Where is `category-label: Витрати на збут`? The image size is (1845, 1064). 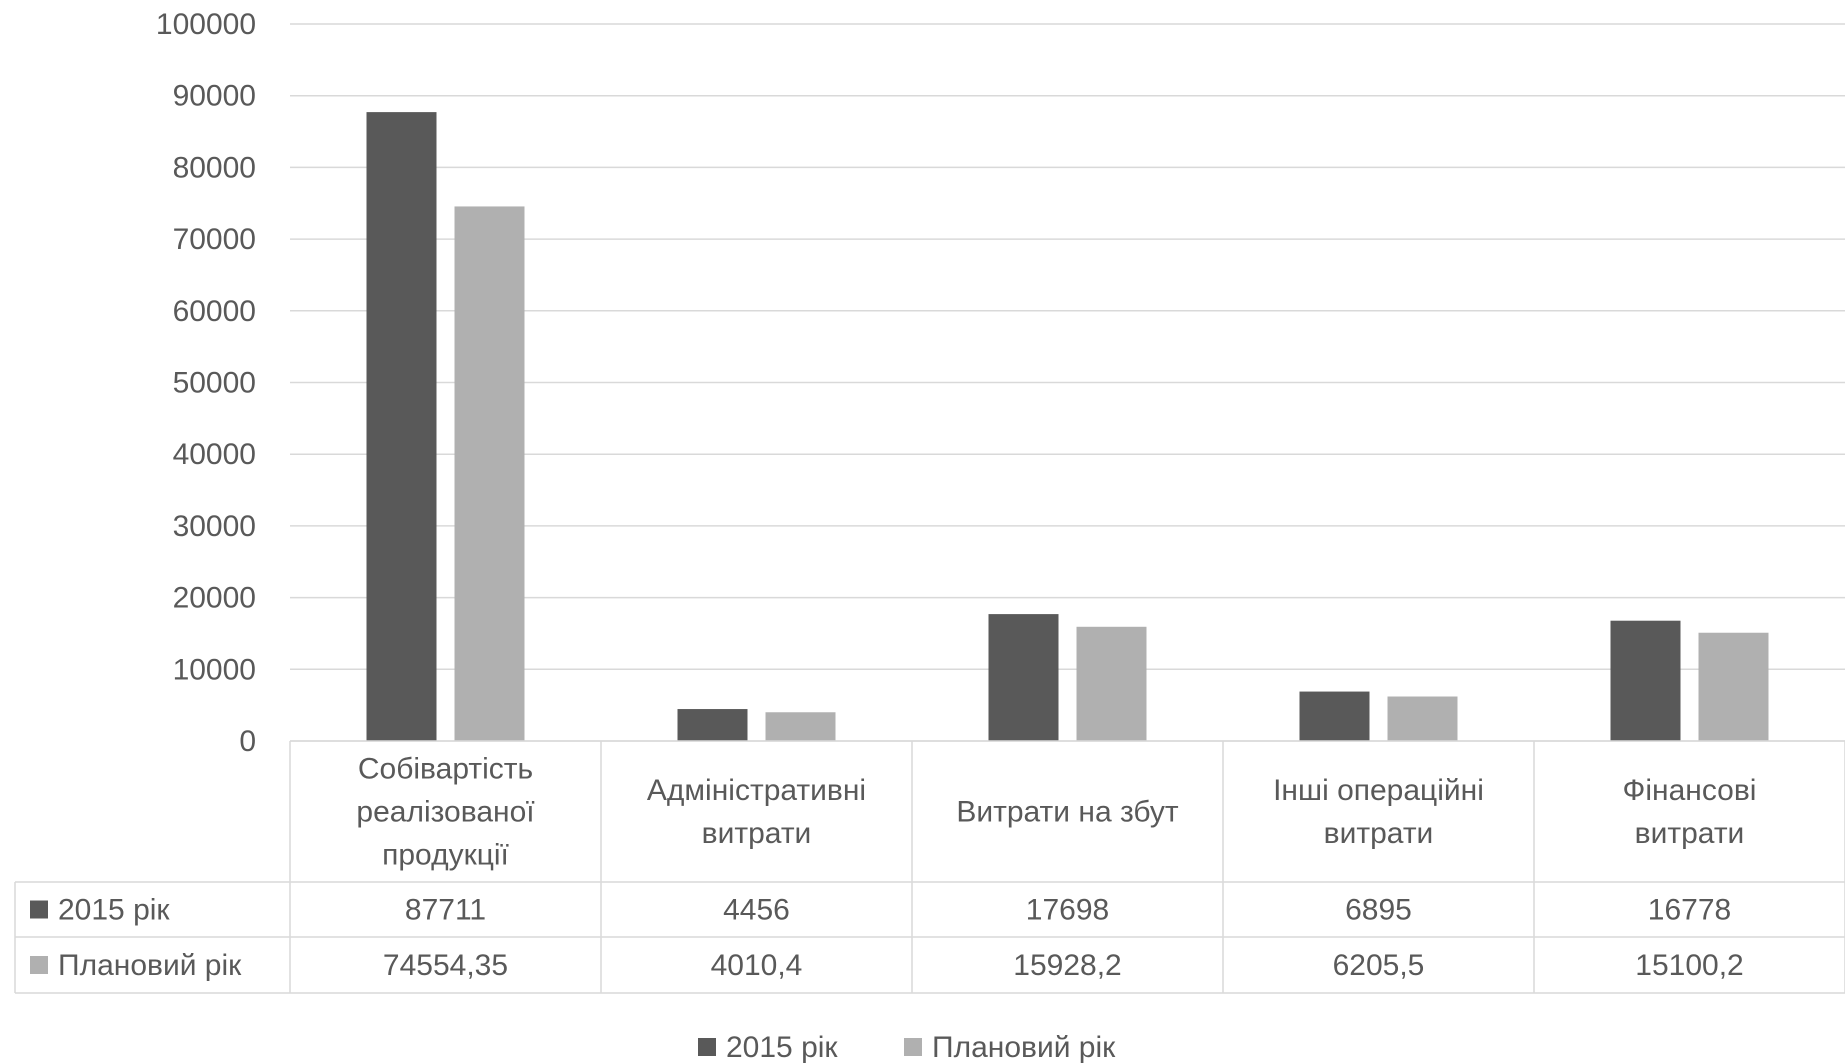 category-label: Витрати на збут is located at coordinates (1067, 812).